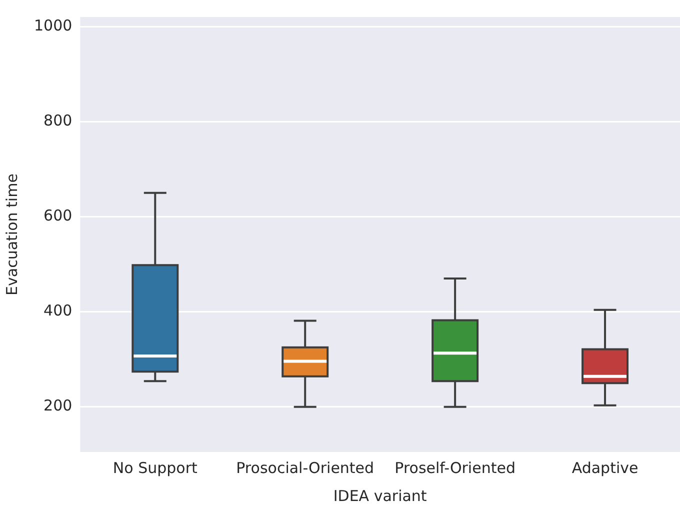  Describe the element at coordinates (58, 215) in the screenshot. I see `y-tick-label: 600` at that location.